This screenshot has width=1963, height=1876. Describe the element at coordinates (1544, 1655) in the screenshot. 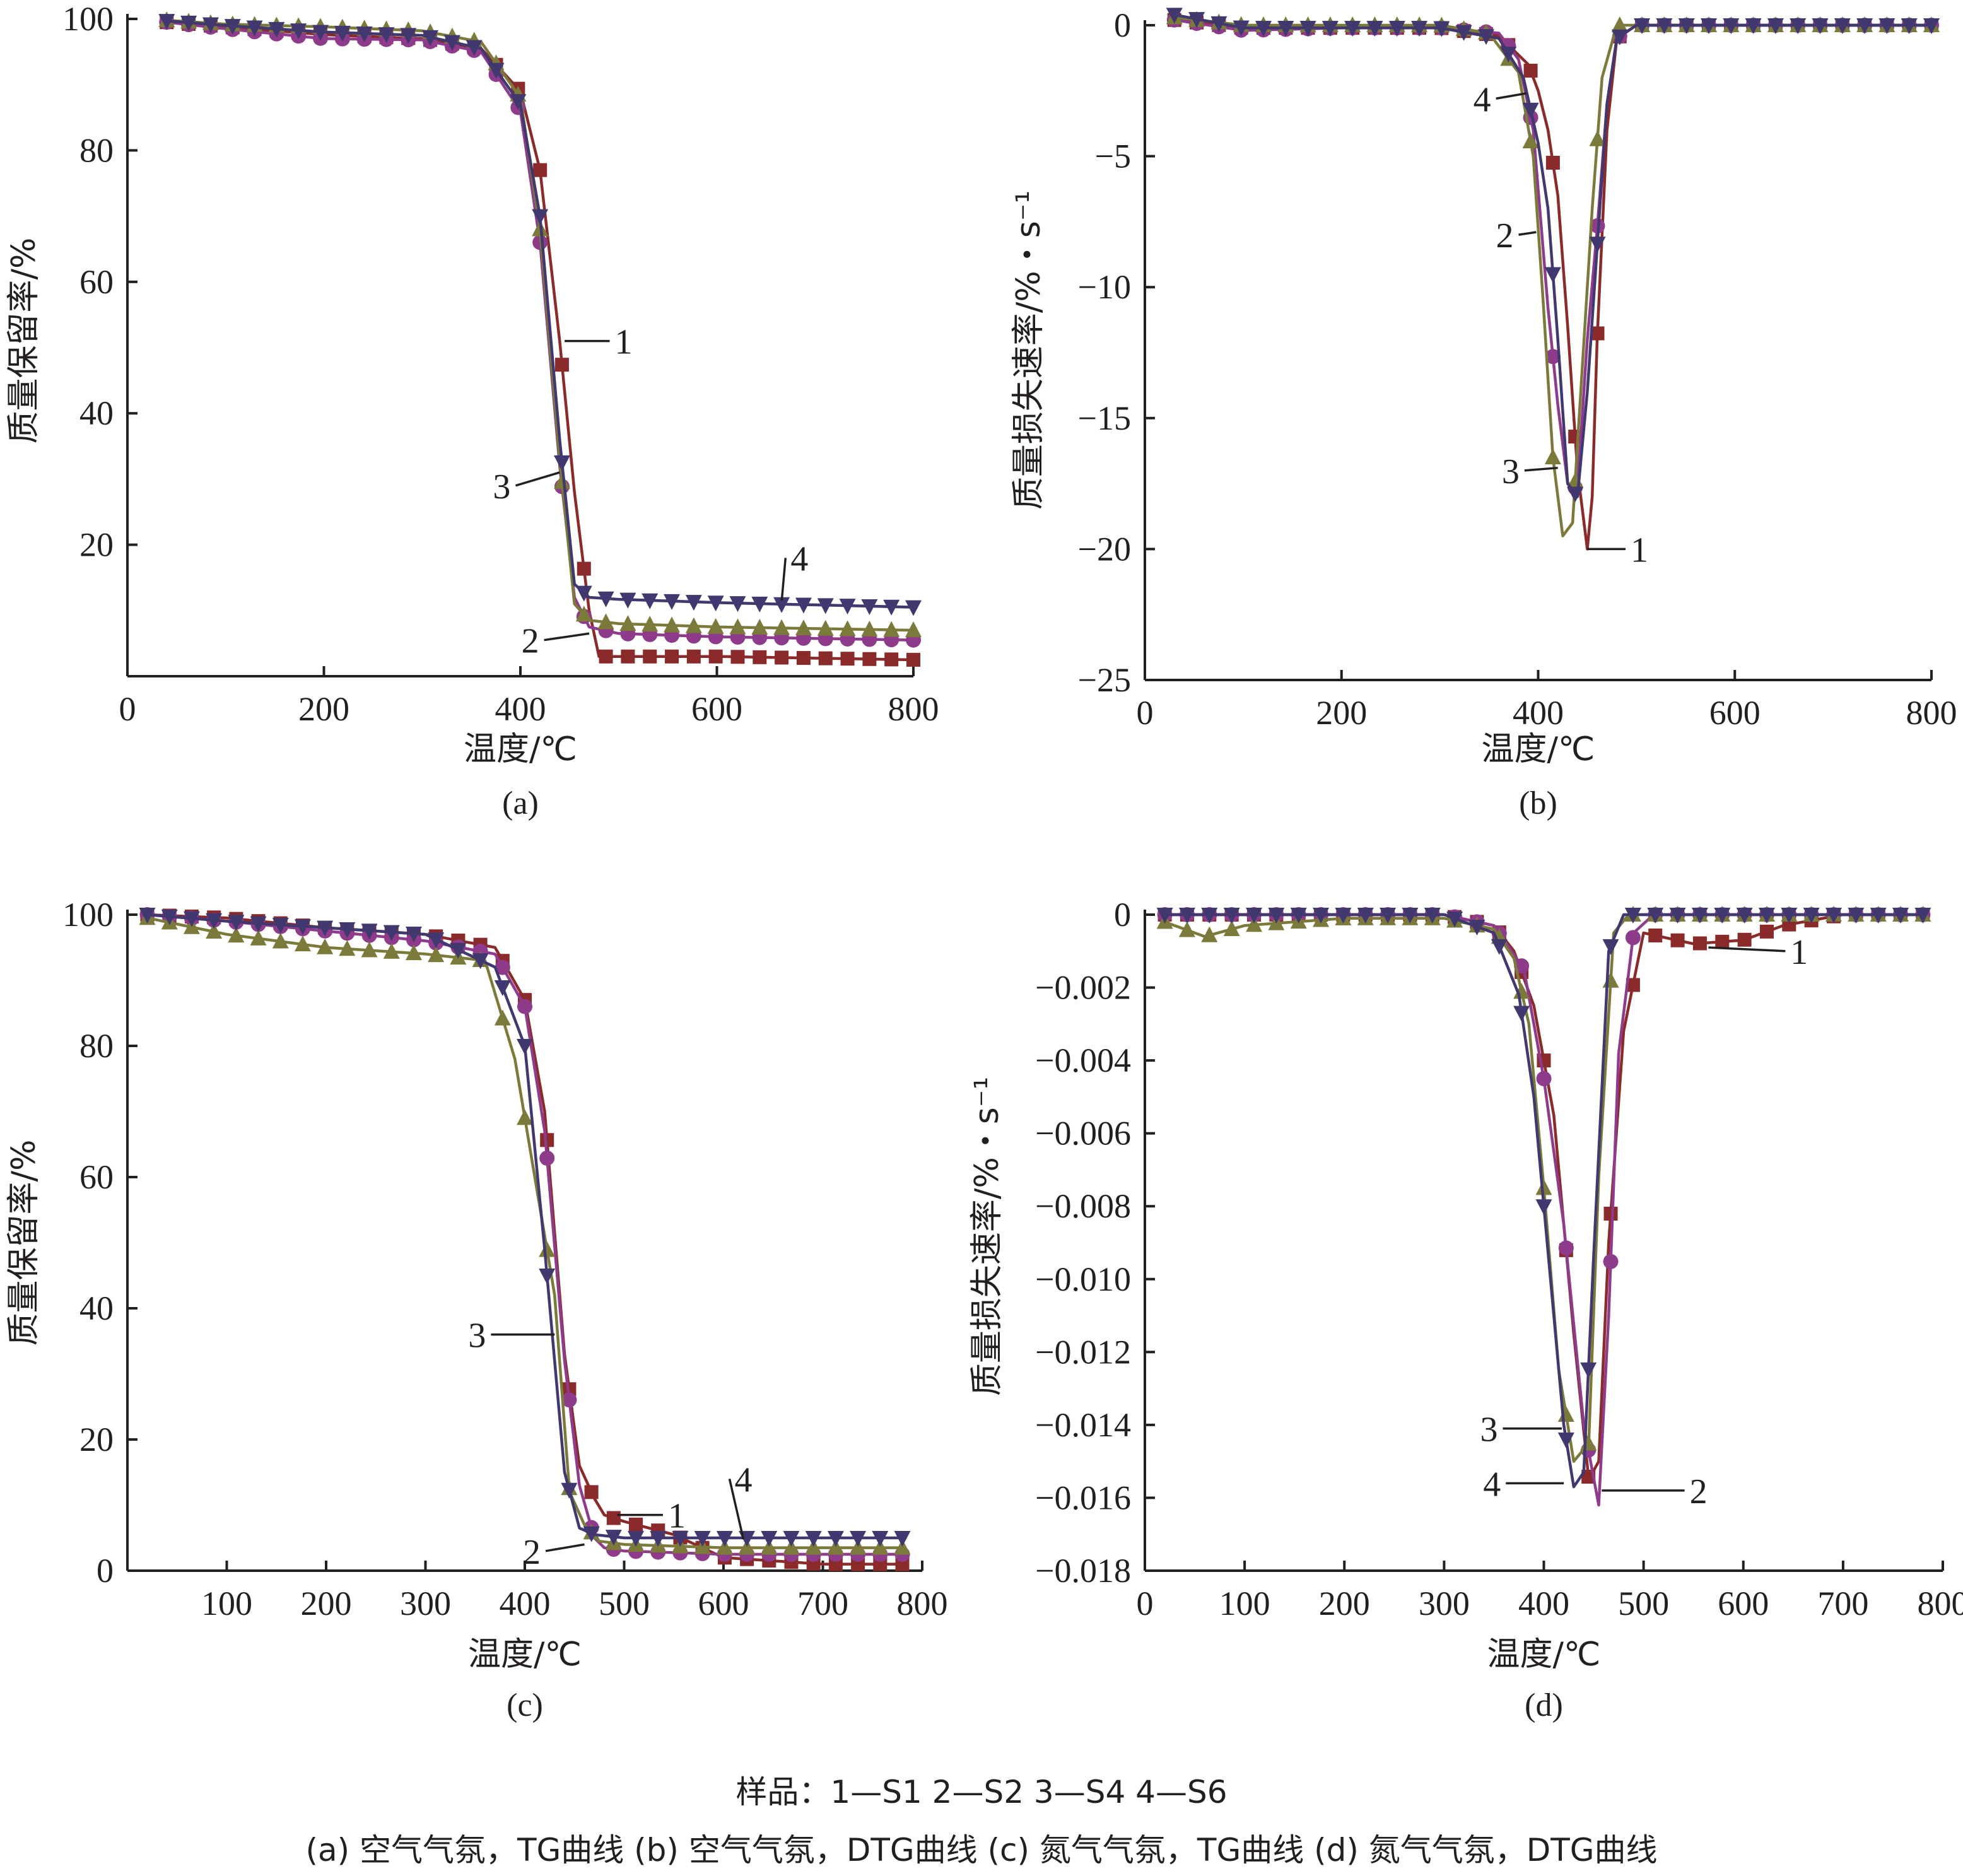

I see `x-axis-label: 温度/℃` at that location.